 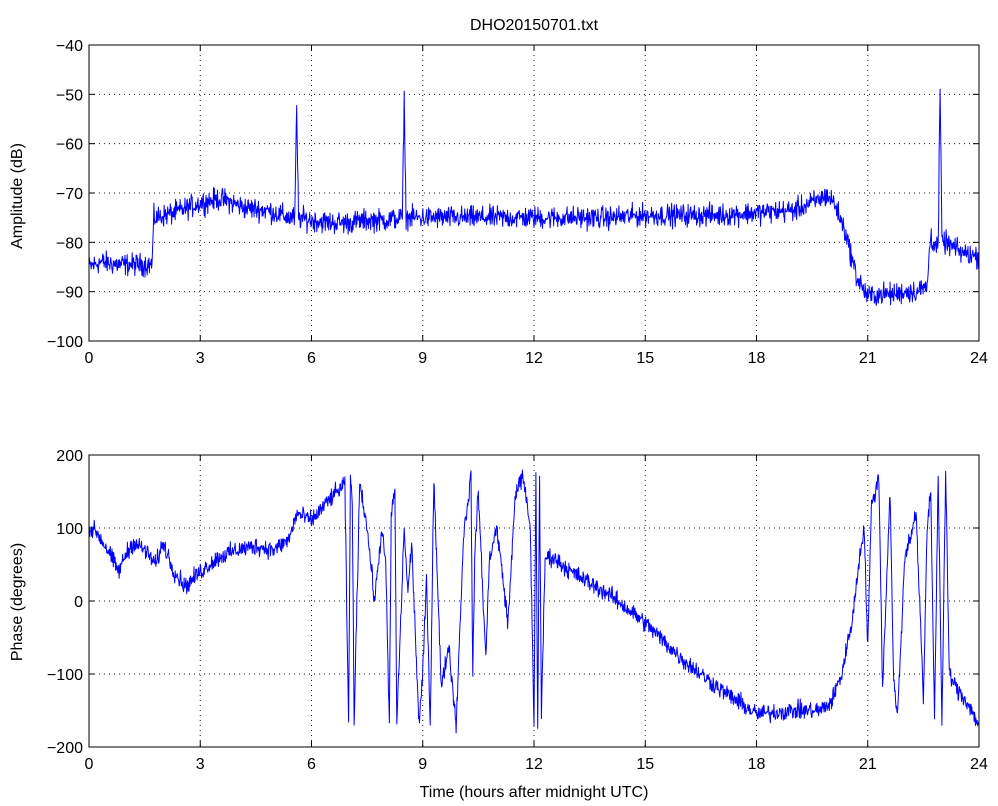 What do you see at coordinates (78, 602) in the screenshot?
I see `phase-y-tick-label: 0` at bounding box center [78, 602].